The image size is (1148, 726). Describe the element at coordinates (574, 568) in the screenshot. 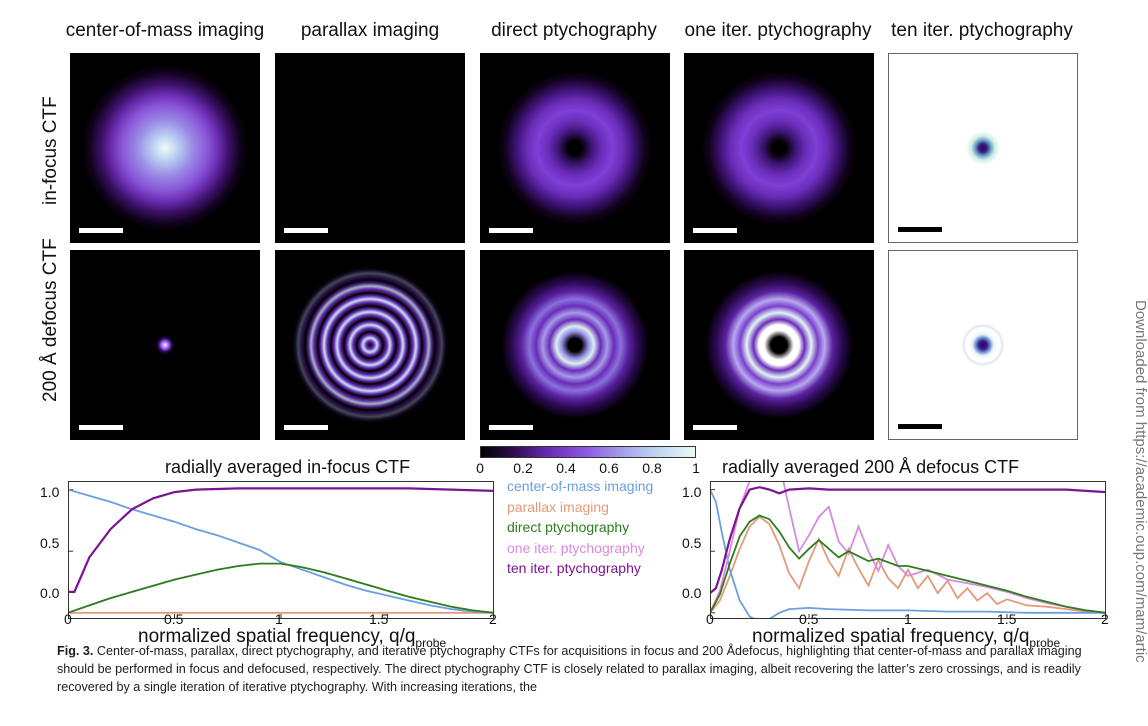

I see `legend-item-ten-iter-ptychography: ten iter. ptychography` at that location.